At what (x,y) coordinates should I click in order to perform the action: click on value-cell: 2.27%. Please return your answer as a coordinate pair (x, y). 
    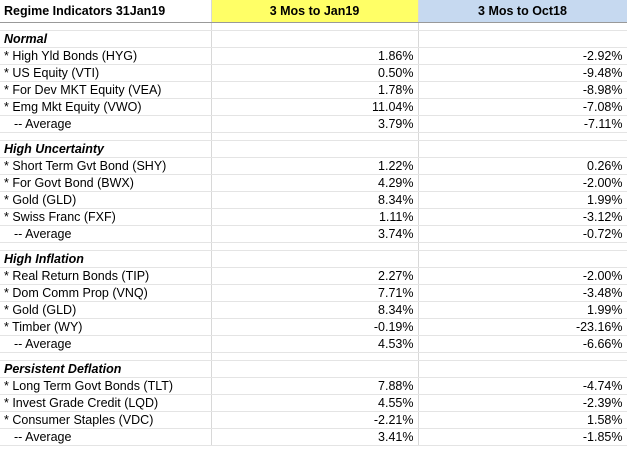
    Looking at the image, I should click on (315, 276).